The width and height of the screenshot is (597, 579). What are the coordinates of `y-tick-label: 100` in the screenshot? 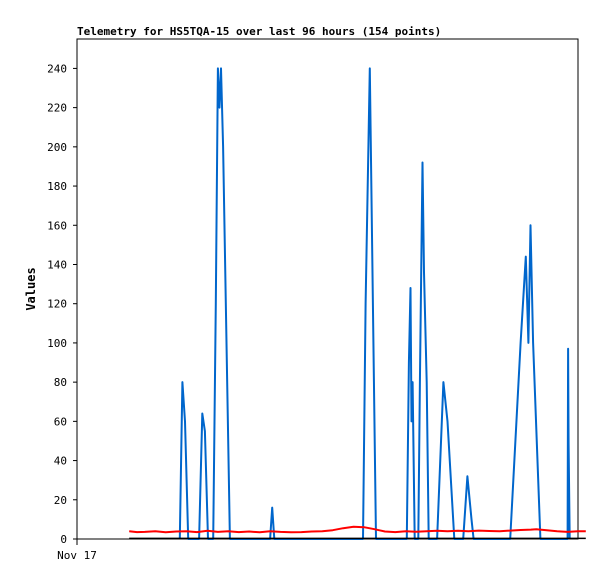 It's located at (57, 343).